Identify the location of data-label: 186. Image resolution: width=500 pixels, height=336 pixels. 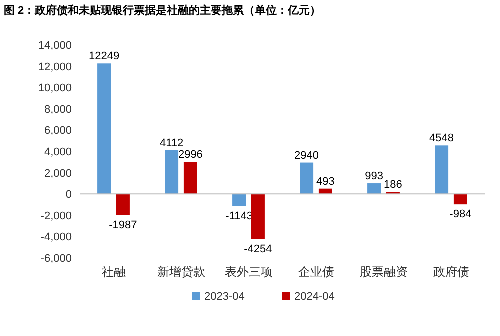
(393, 185).